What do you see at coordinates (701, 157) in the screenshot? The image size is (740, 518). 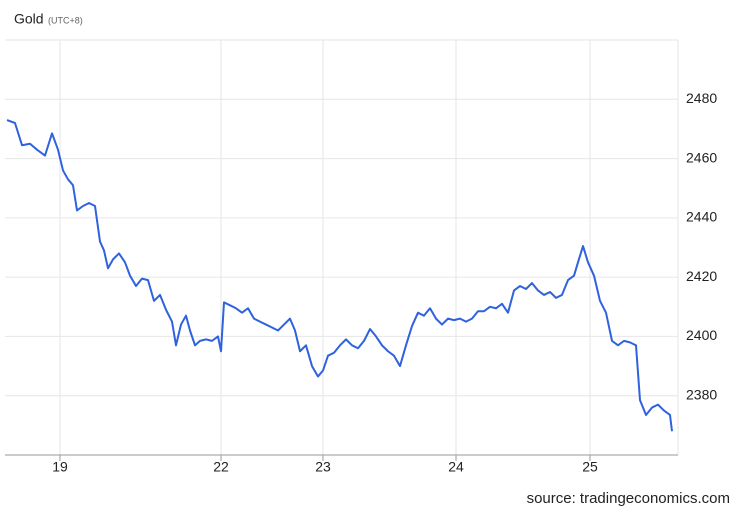 I see `y-tick-label: 2460` at bounding box center [701, 157].